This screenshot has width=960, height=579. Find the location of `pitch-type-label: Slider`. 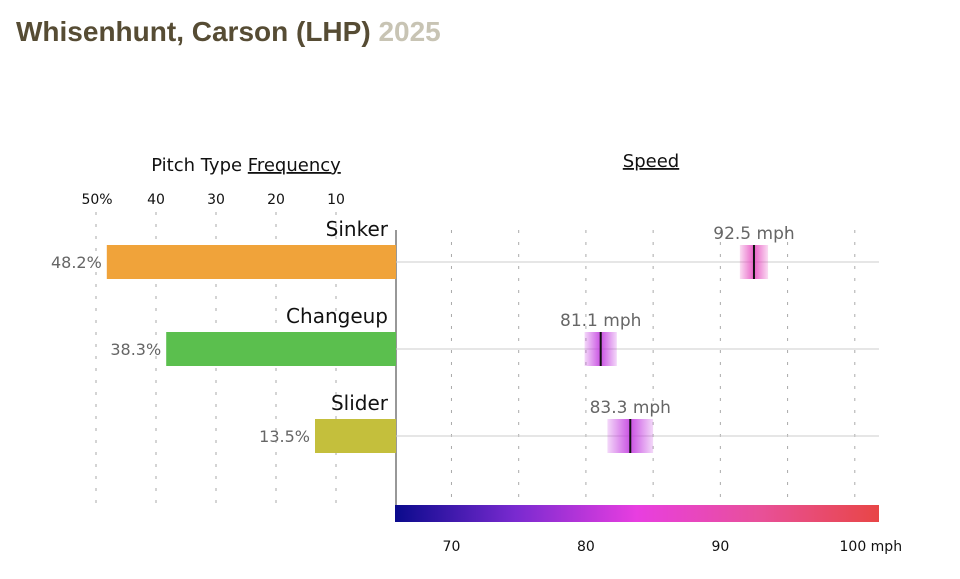

pitch-type-label: Slider is located at coordinates (360, 403).